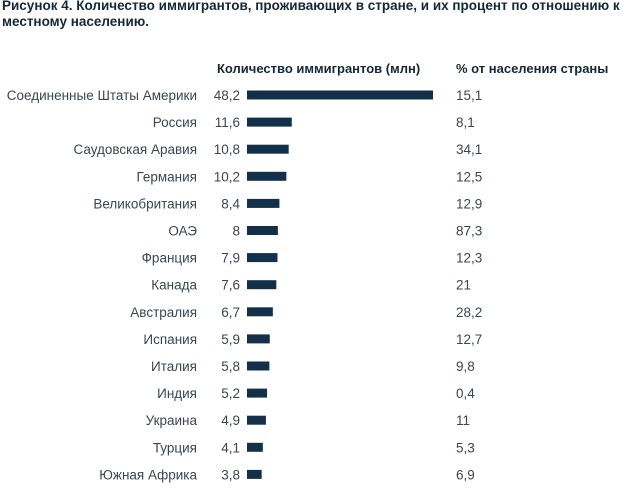 This screenshot has height=489, width=640. What do you see at coordinates (230, 203) in the screenshot?
I see `value-label: 8,4` at bounding box center [230, 203].